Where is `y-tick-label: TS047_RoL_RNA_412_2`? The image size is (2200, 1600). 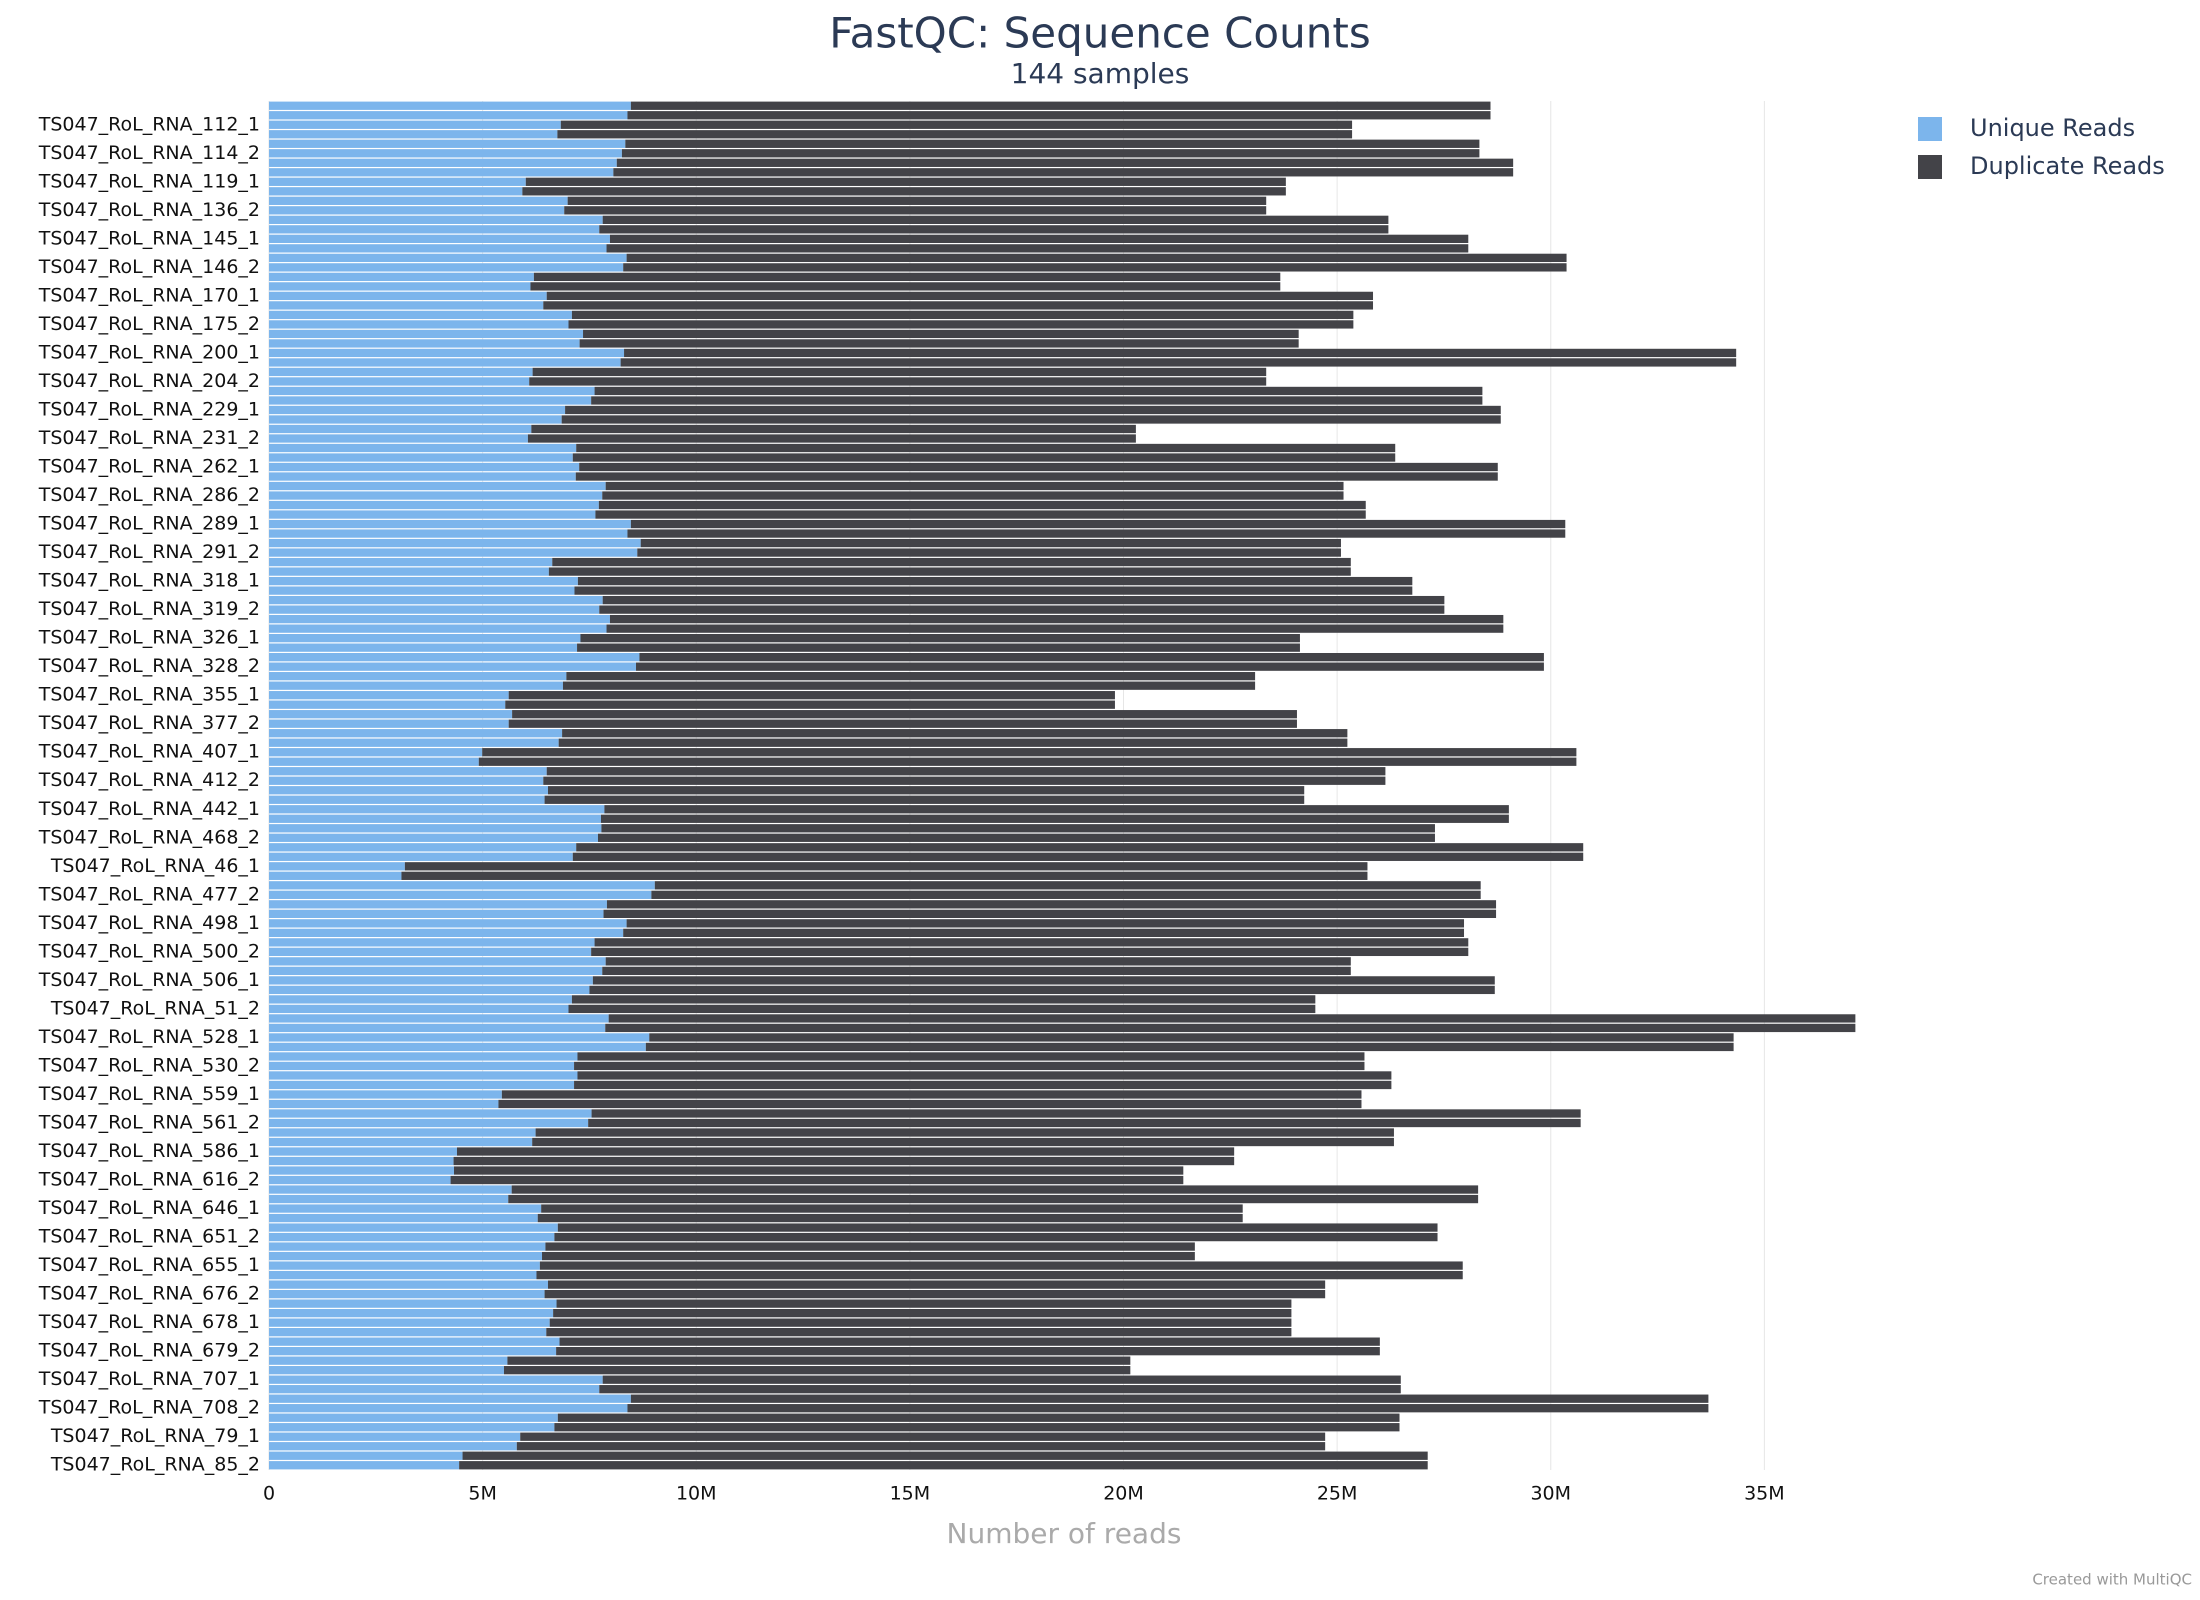
y-tick-label: TS047_RoL_RNA_412_2 is located at coordinates (149, 780).